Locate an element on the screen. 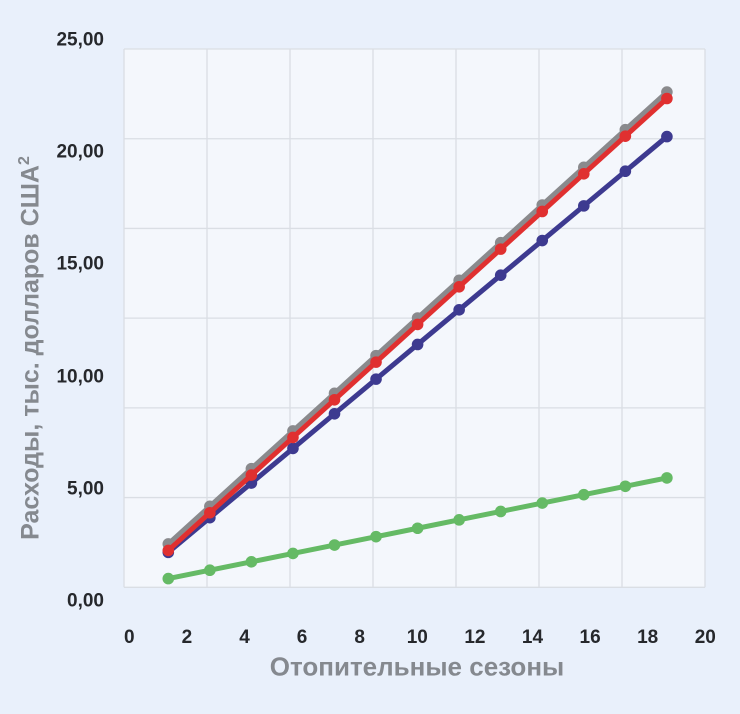  x-tick-label: 20 is located at coordinates (705, 637).